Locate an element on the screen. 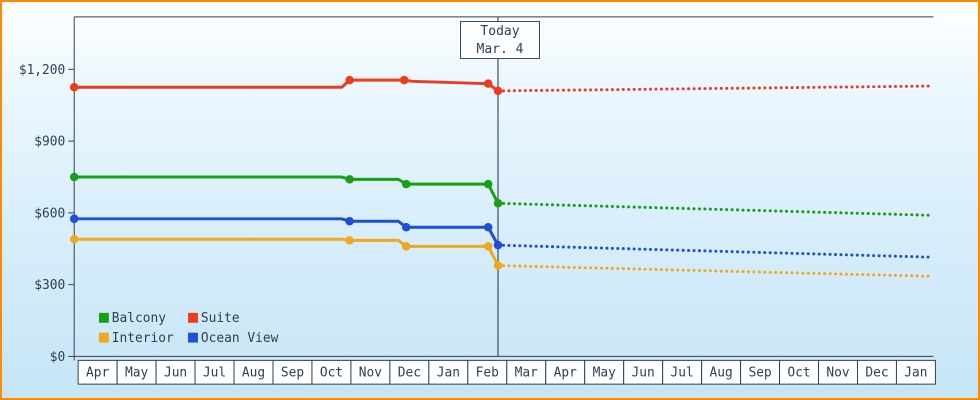 This screenshot has width=980, height=400. month-label: Feb is located at coordinates (487, 373).